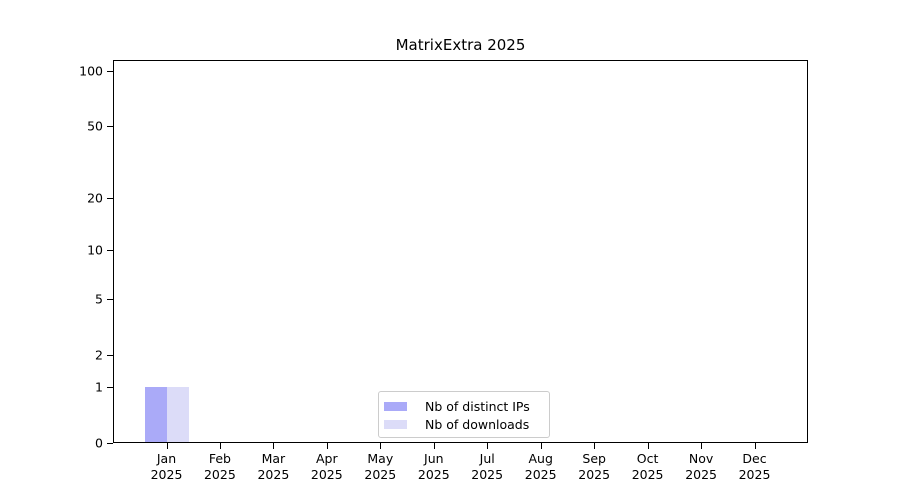  I want to click on x-axis-tick-label: Mar 2025, so click(273, 466).